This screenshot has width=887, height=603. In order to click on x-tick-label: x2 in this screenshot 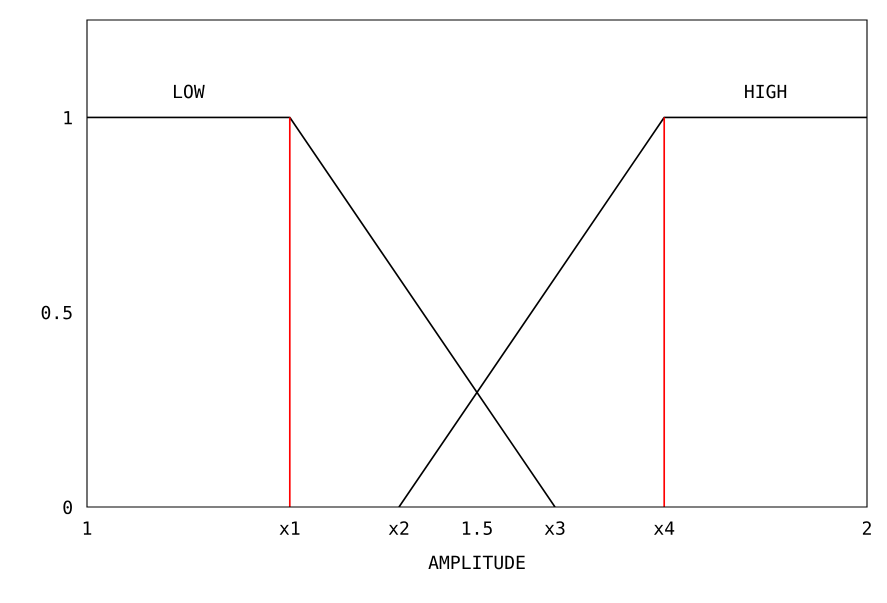, I will do `click(398, 528)`.